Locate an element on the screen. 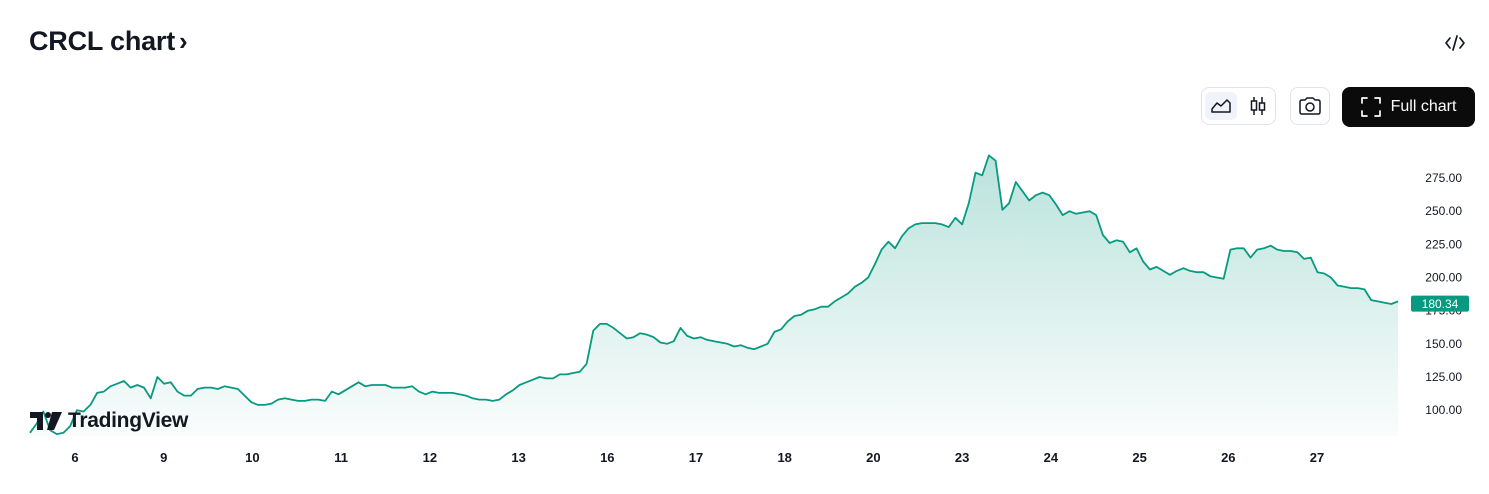 Image resolution: width=1489 pixels, height=494 pixels. chart-title-text: CRCL chart is located at coordinates (102, 41).